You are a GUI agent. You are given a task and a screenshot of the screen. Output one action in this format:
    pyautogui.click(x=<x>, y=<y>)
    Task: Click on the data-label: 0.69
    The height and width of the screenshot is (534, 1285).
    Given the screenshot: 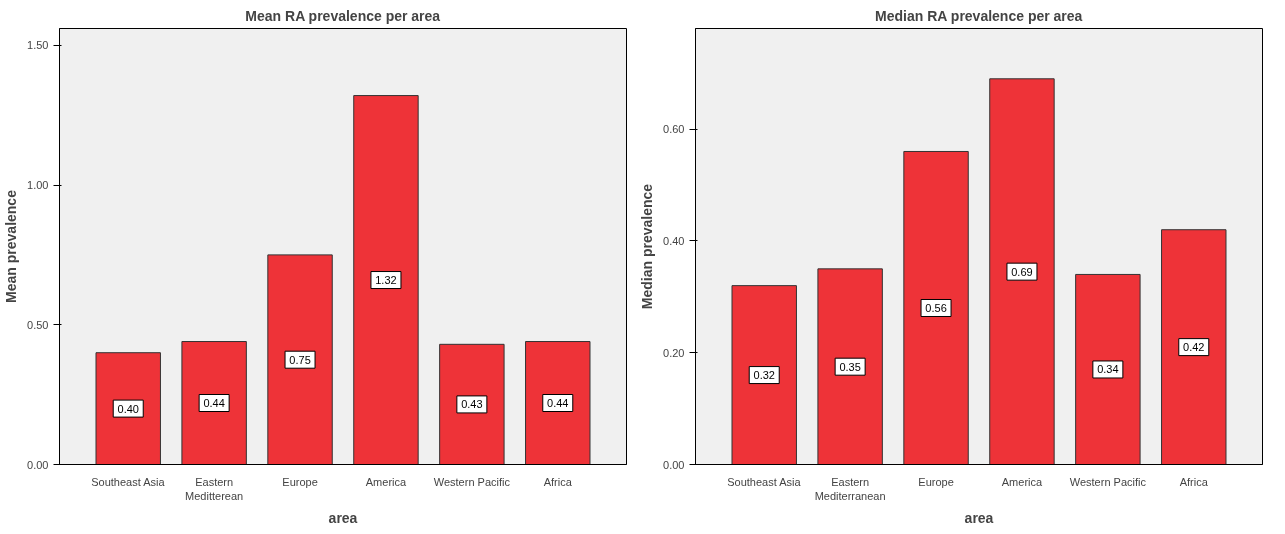 What is the action you would take?
    pyautogui.click(x=1022, y=271)
    